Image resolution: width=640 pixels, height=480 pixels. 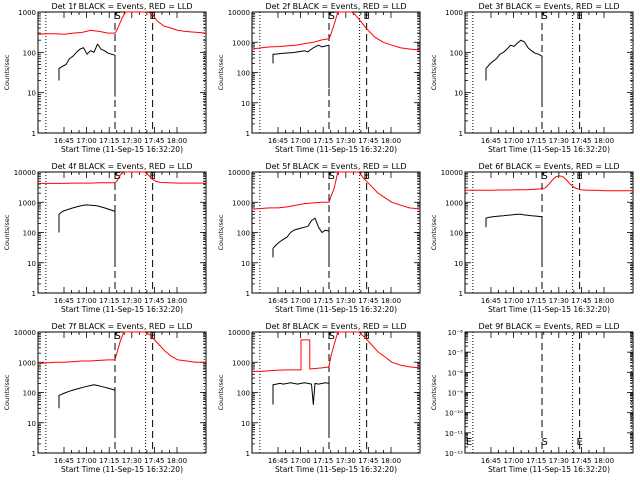 I want to click on panel-title: Det 9f BLACK = Events, RED = LLD, so click(x=548, y=326).